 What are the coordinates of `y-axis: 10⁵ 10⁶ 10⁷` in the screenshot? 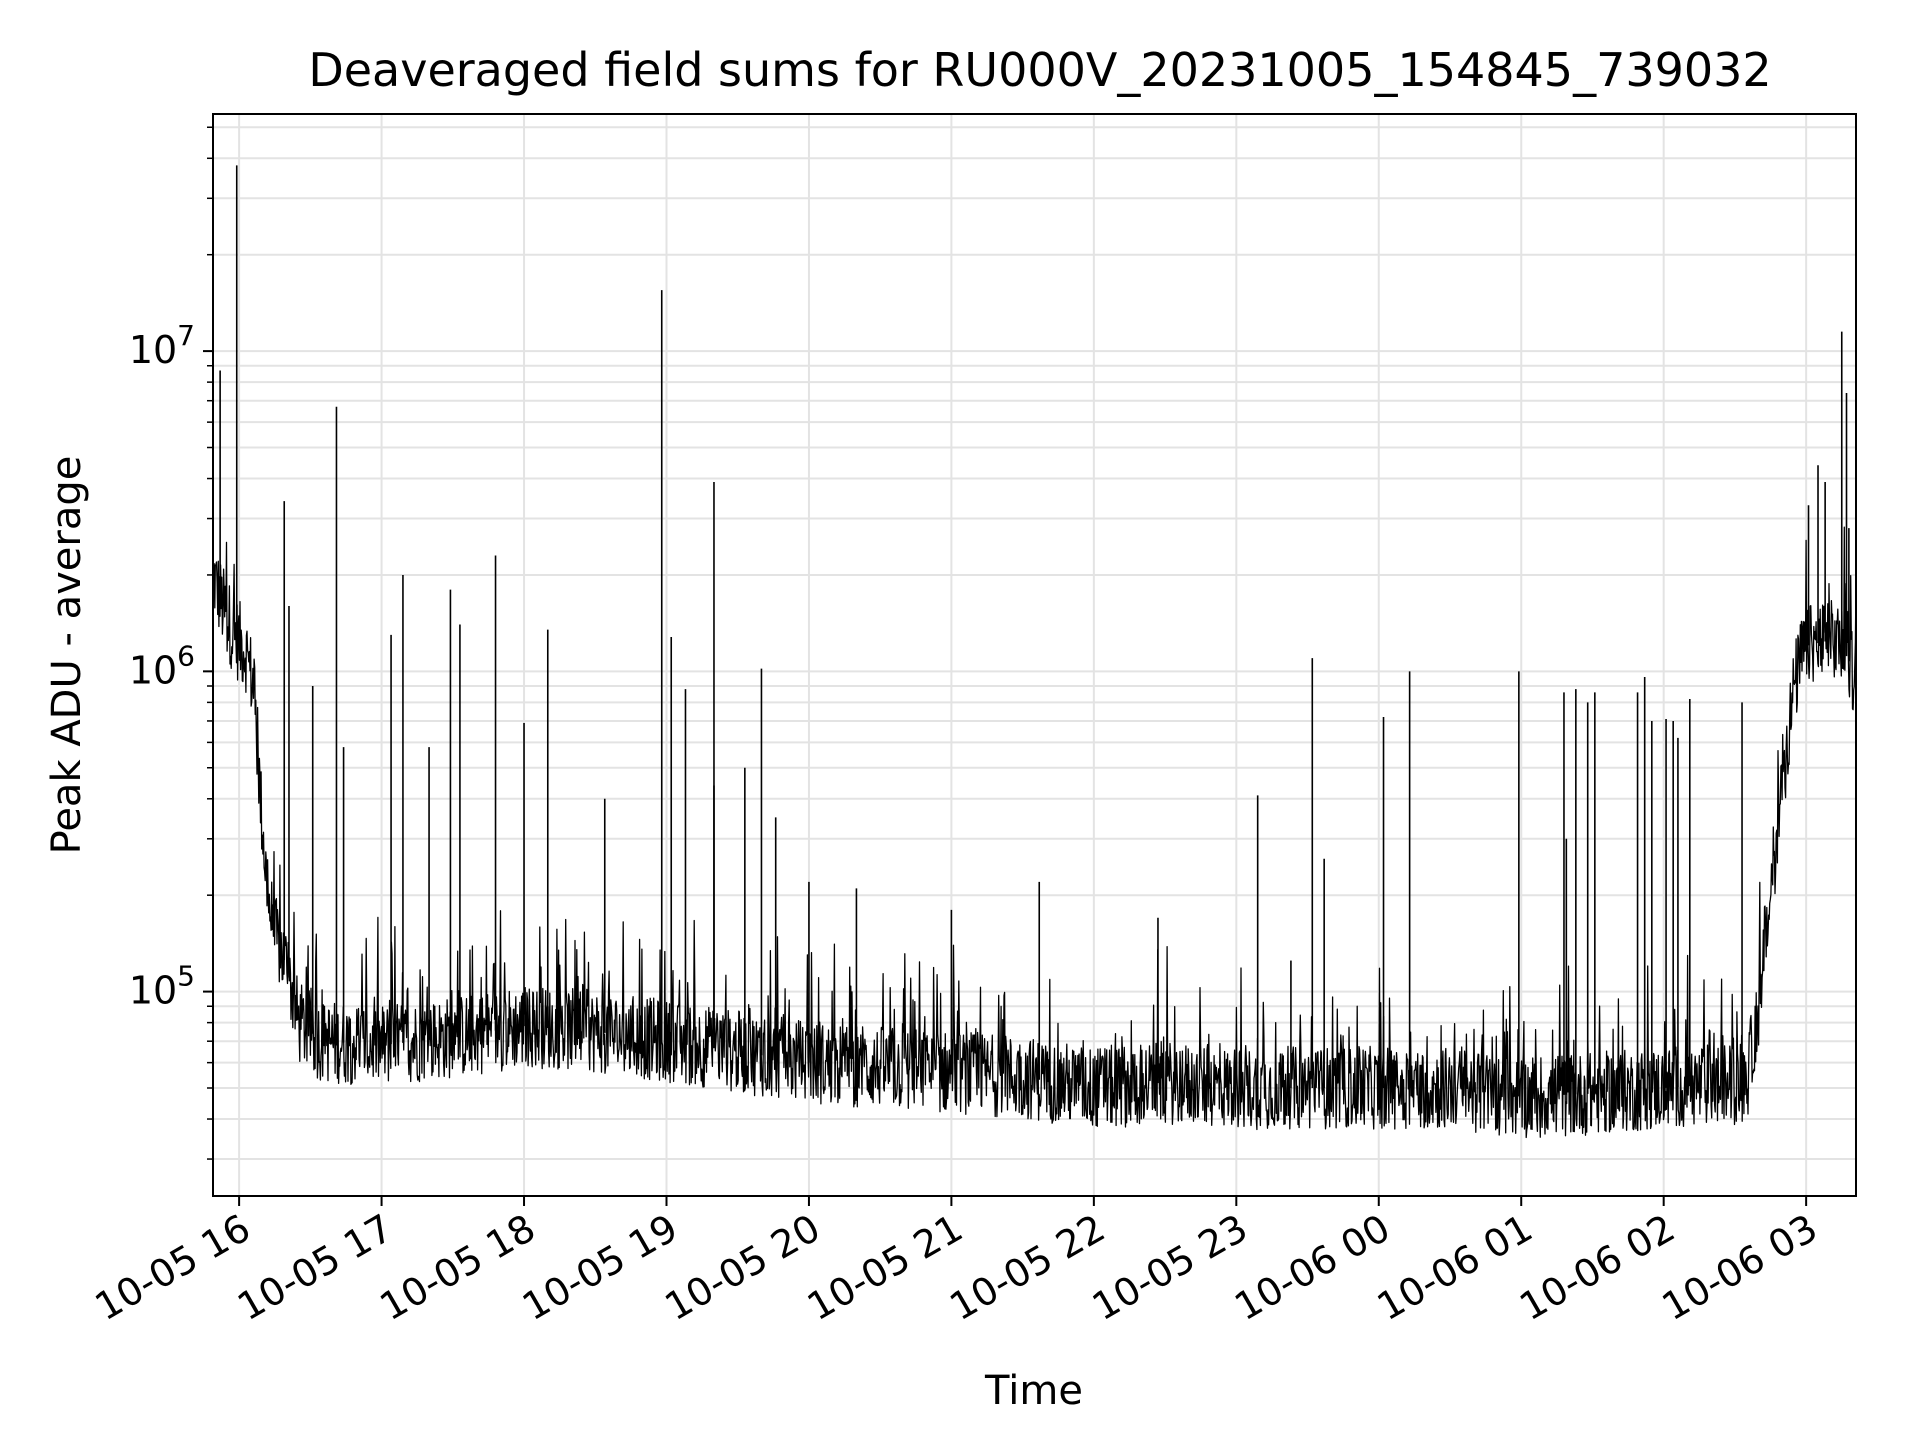 It's located at (171, 643).